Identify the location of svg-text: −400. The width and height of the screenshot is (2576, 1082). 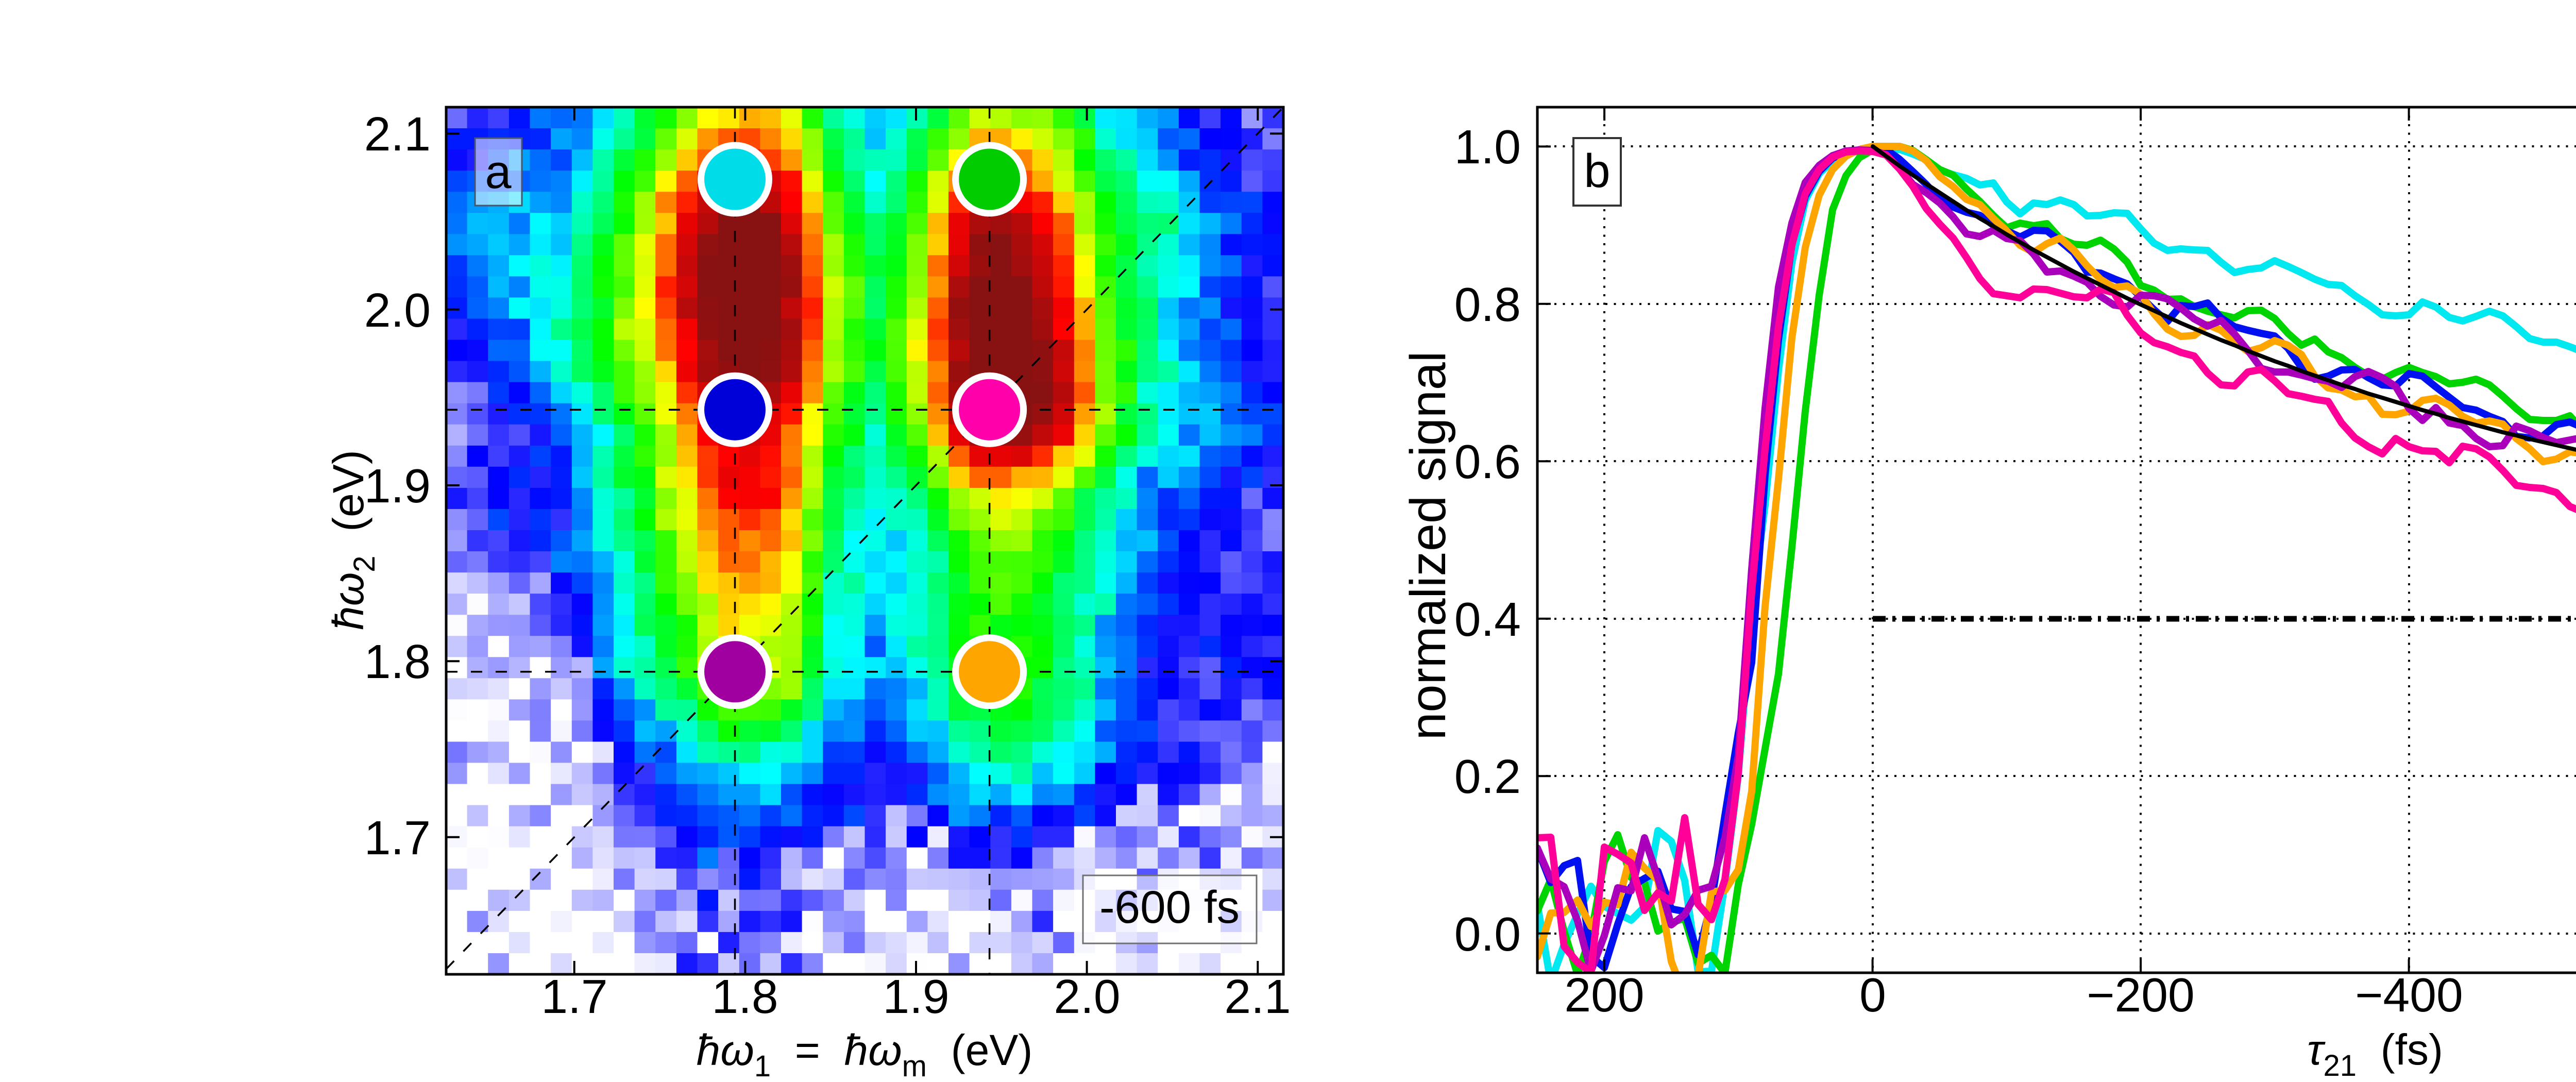
(2409, 995).